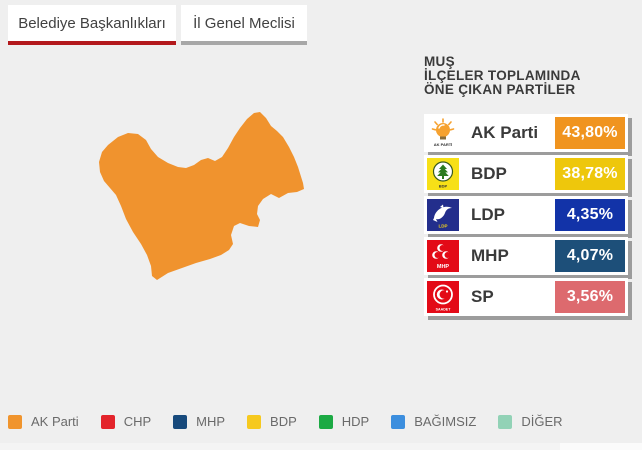  Describe the element at coordinates (398, 421) in the screenshot. I see `bagimsiz-color-swatch` at that location.